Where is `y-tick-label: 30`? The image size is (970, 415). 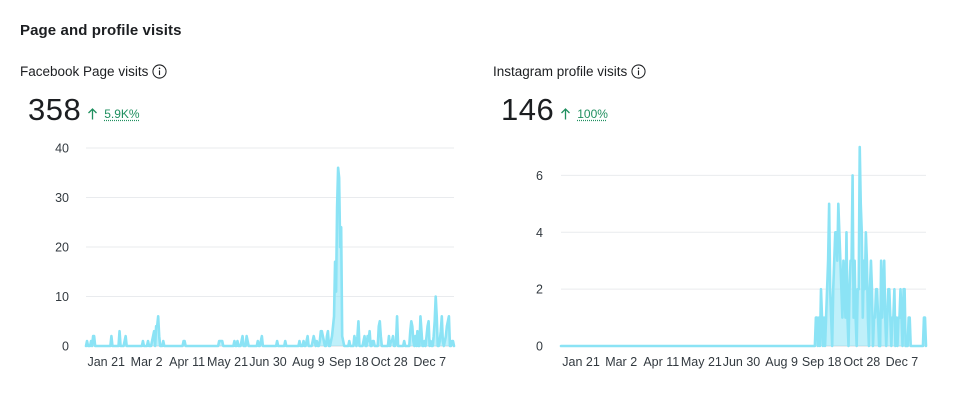
y-tick-label: 30 is located at coordinates (62, 198).